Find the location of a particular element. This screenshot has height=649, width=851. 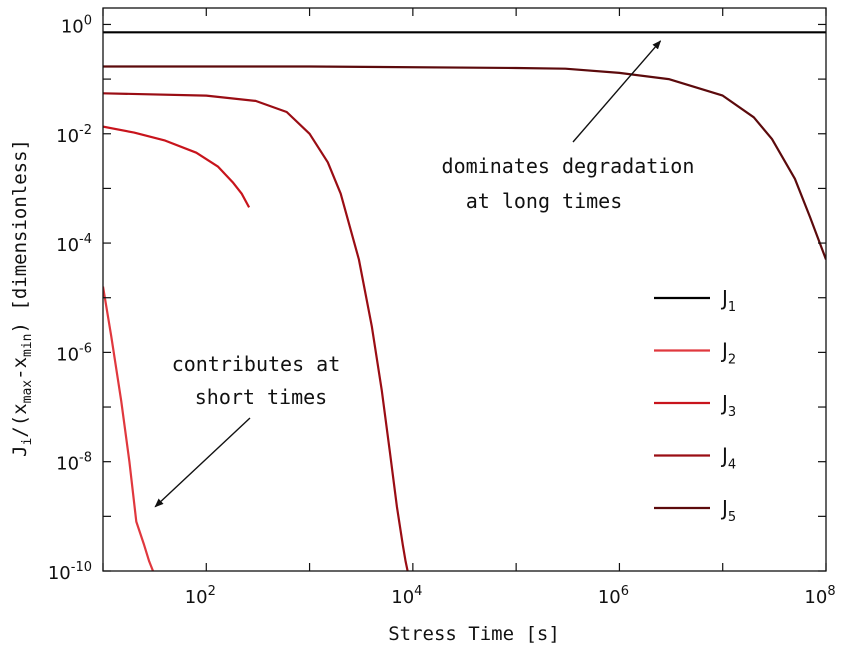

y-tick-label: 10⁻¹⁰ is located at coordinates (70, 572).